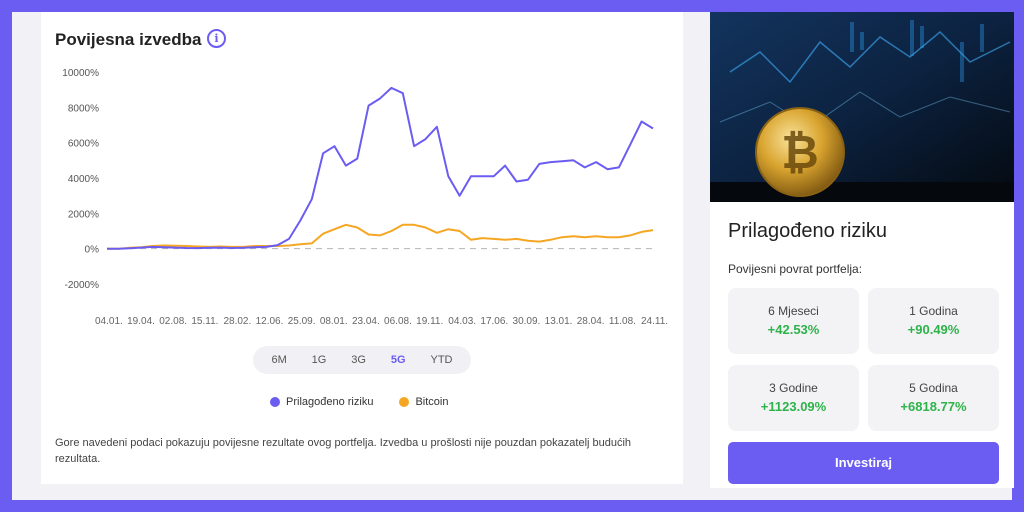 This screenshot has height=512, width=1024. I want to click on x-tick-label: 24.11., so click(654, 321).